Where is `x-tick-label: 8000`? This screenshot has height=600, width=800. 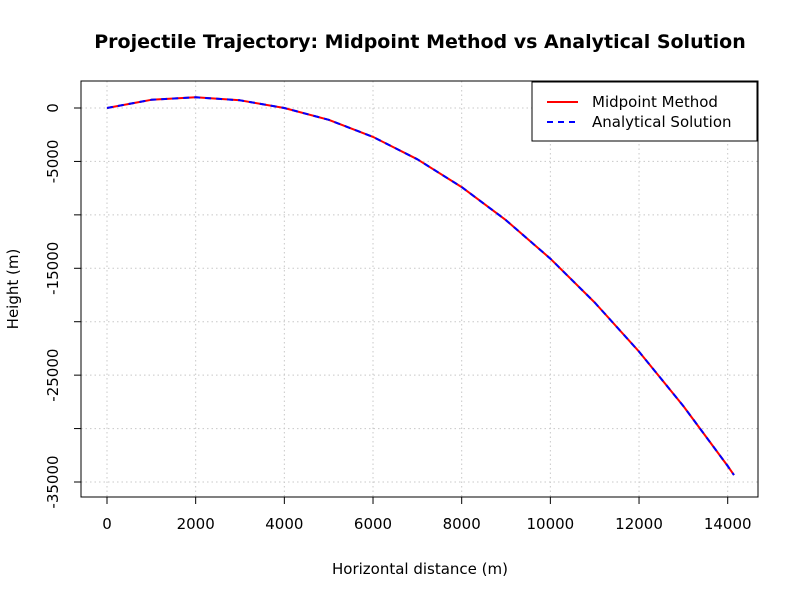 x-tick-label: 8000 is located at coordinates (462, 524).